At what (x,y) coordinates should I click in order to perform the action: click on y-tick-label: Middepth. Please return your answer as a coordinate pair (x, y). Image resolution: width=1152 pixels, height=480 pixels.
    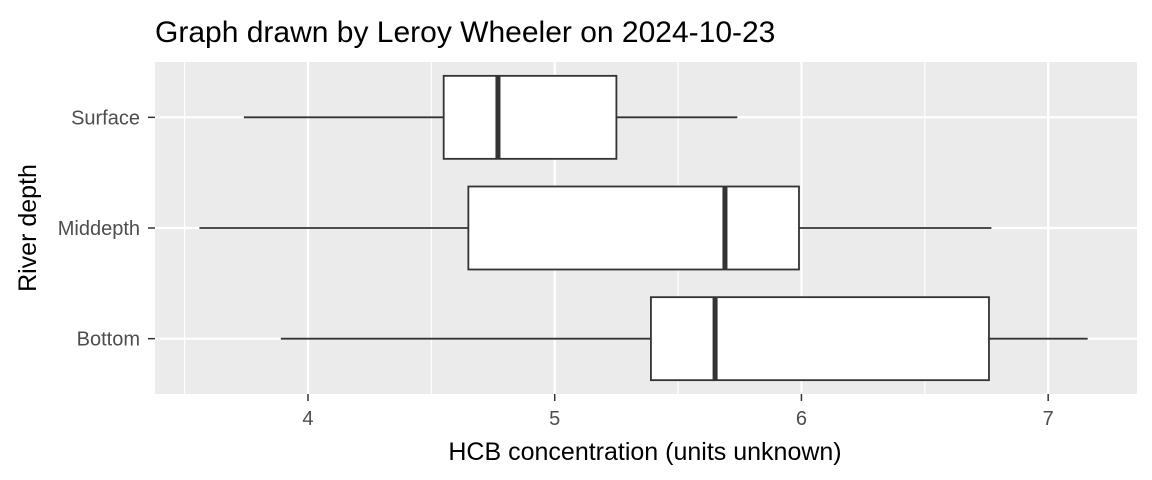
    Looking at the image, I should click on (99, 229).